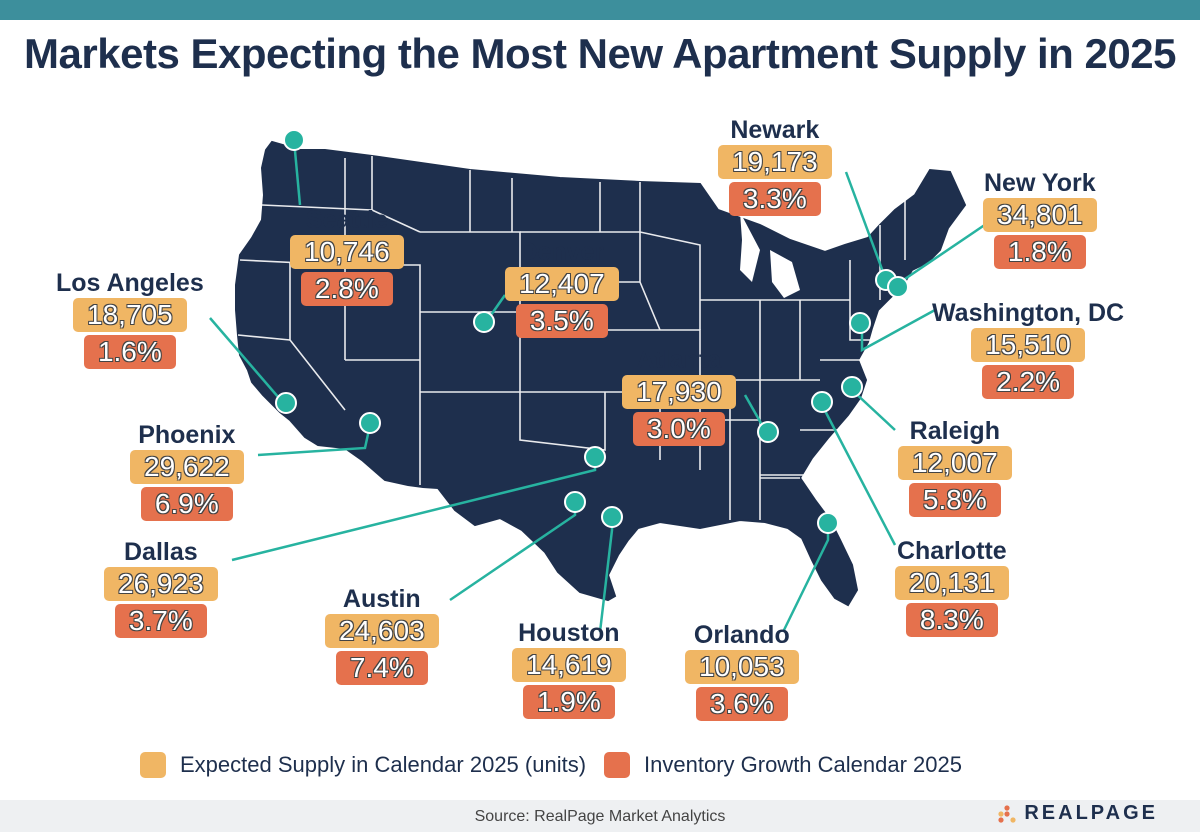  I want to click on leader-new-york, so click(944, 252).